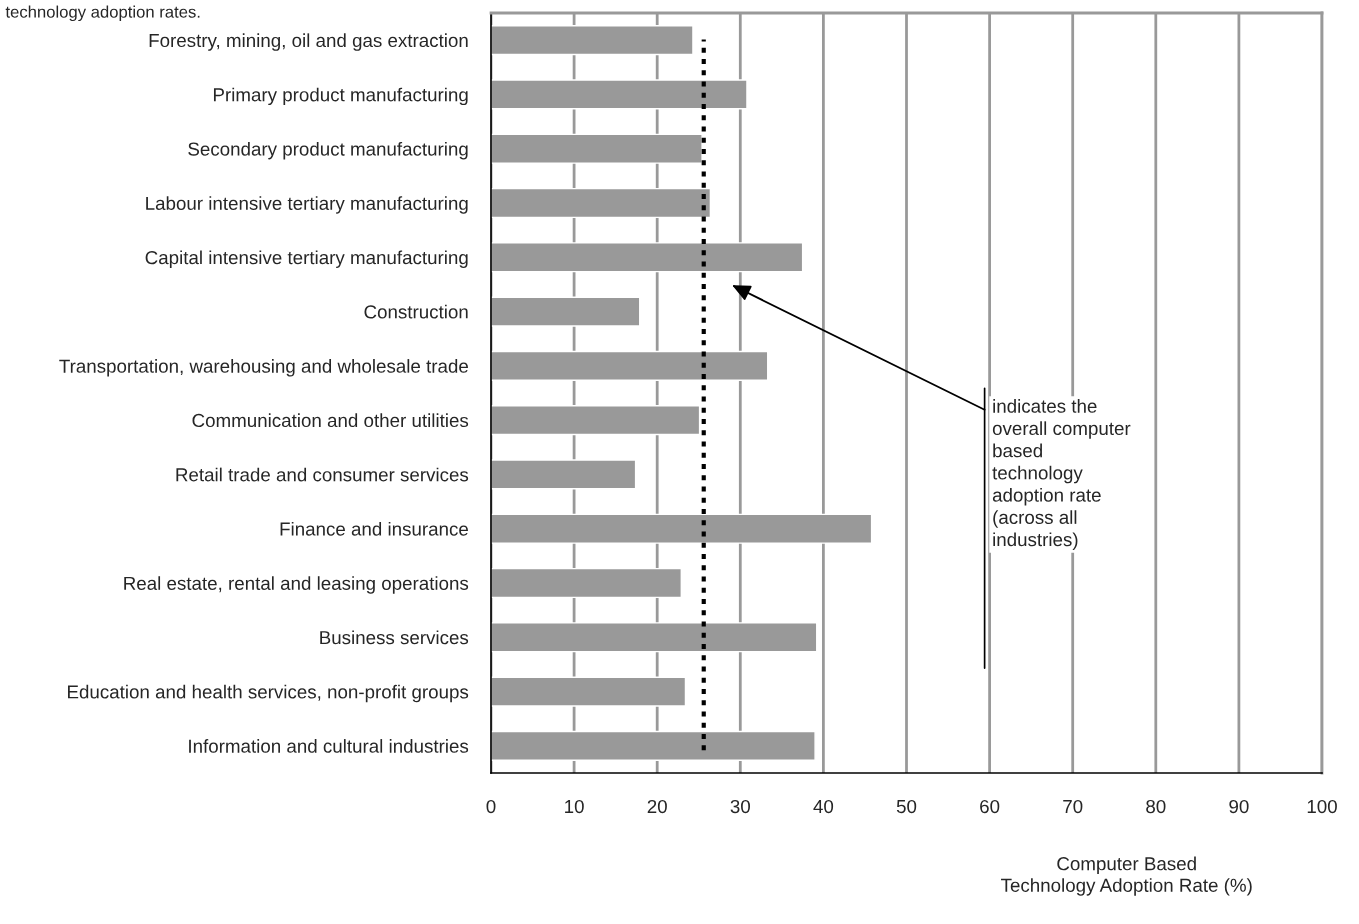  What do you see at coordinates (340, 96) in the screenshot?
I see `y-tick-label: Primary product manufacturing` at bounding box center [340, 96].